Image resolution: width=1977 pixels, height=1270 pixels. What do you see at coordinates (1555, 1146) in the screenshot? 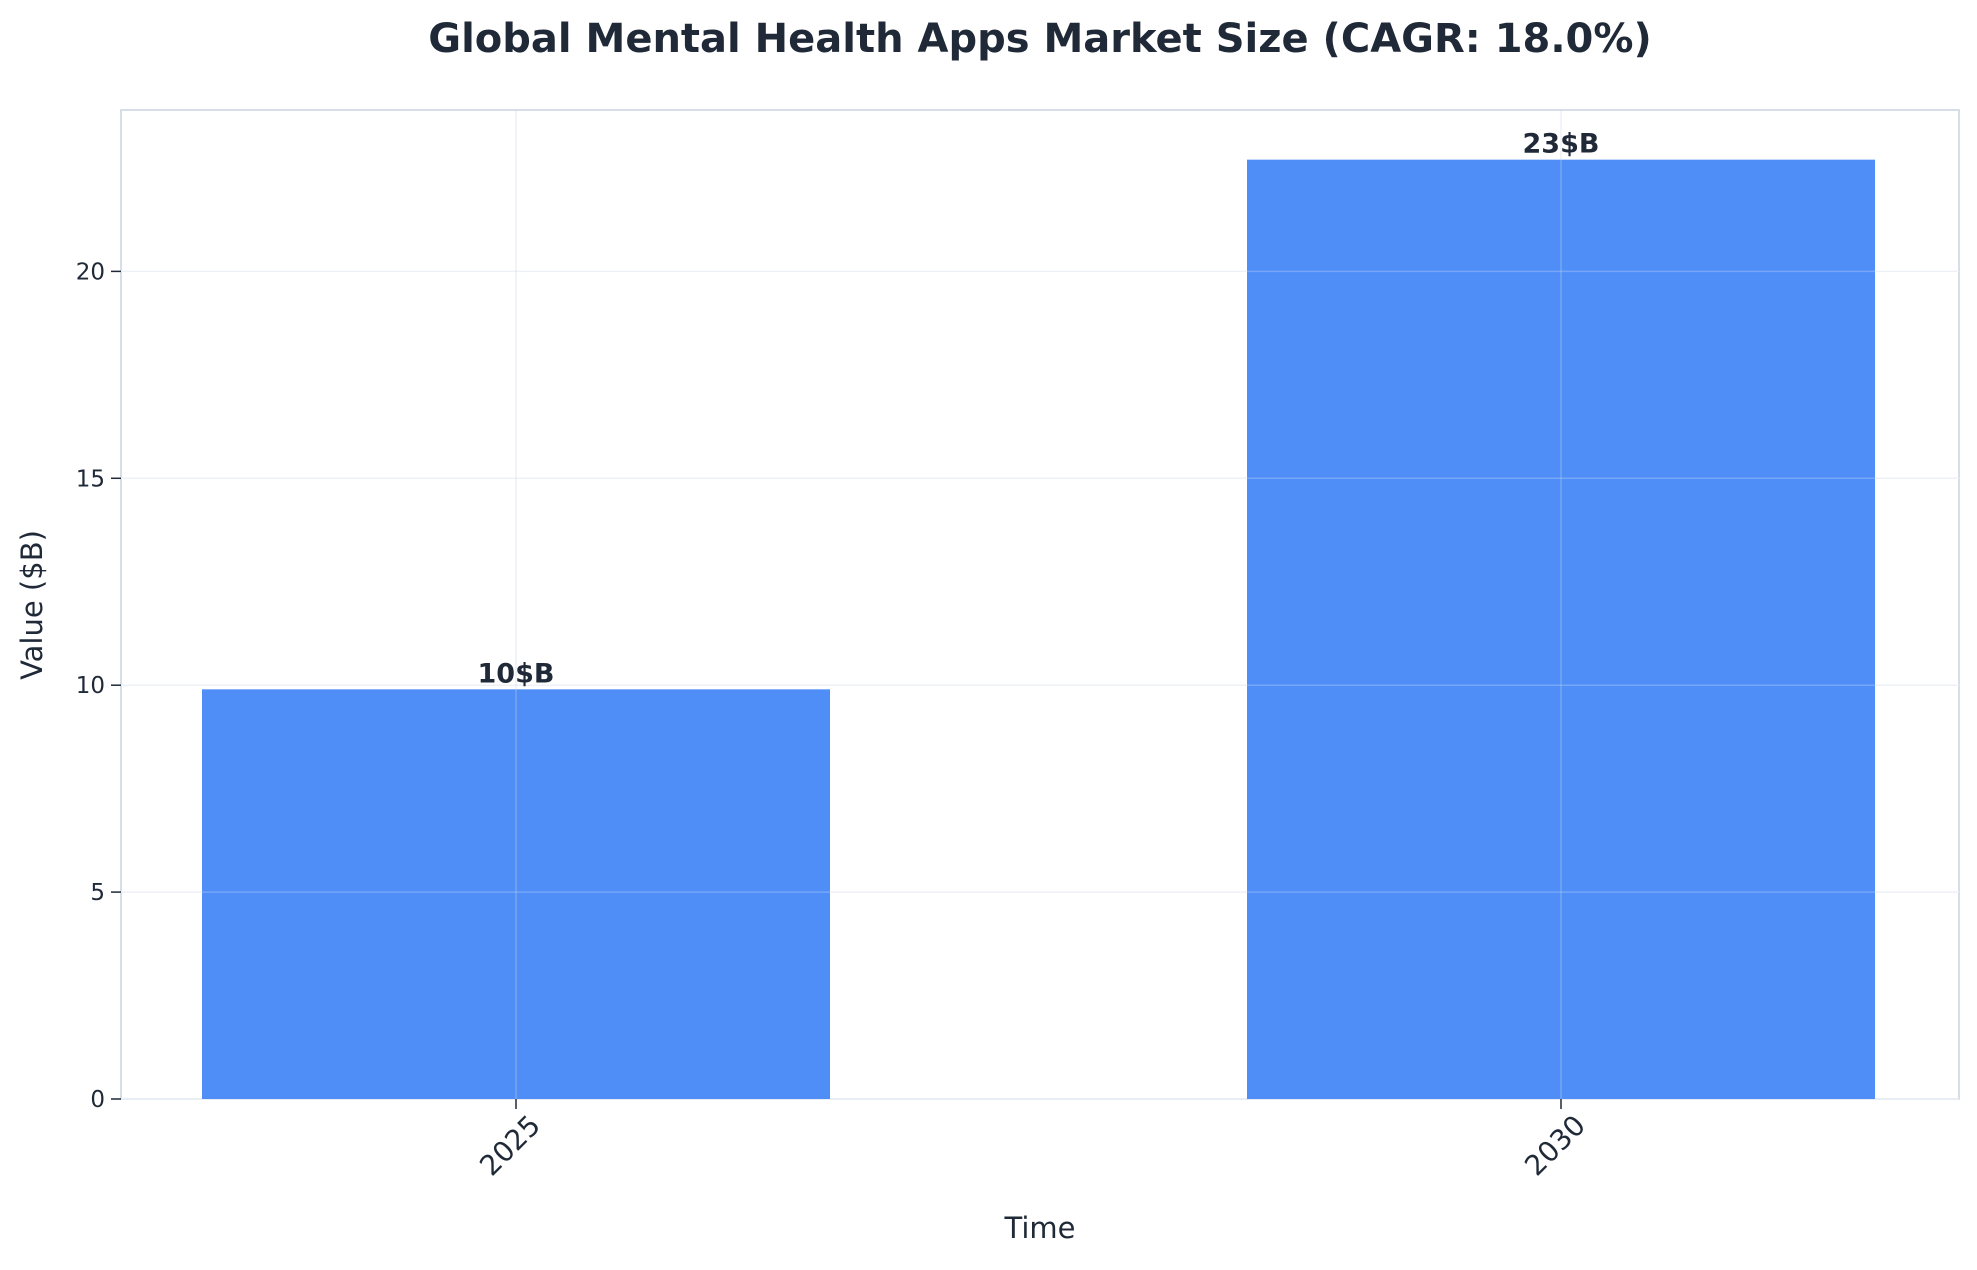
I see `x-tick-label: 2030` at bounding box center [1555, 1146].